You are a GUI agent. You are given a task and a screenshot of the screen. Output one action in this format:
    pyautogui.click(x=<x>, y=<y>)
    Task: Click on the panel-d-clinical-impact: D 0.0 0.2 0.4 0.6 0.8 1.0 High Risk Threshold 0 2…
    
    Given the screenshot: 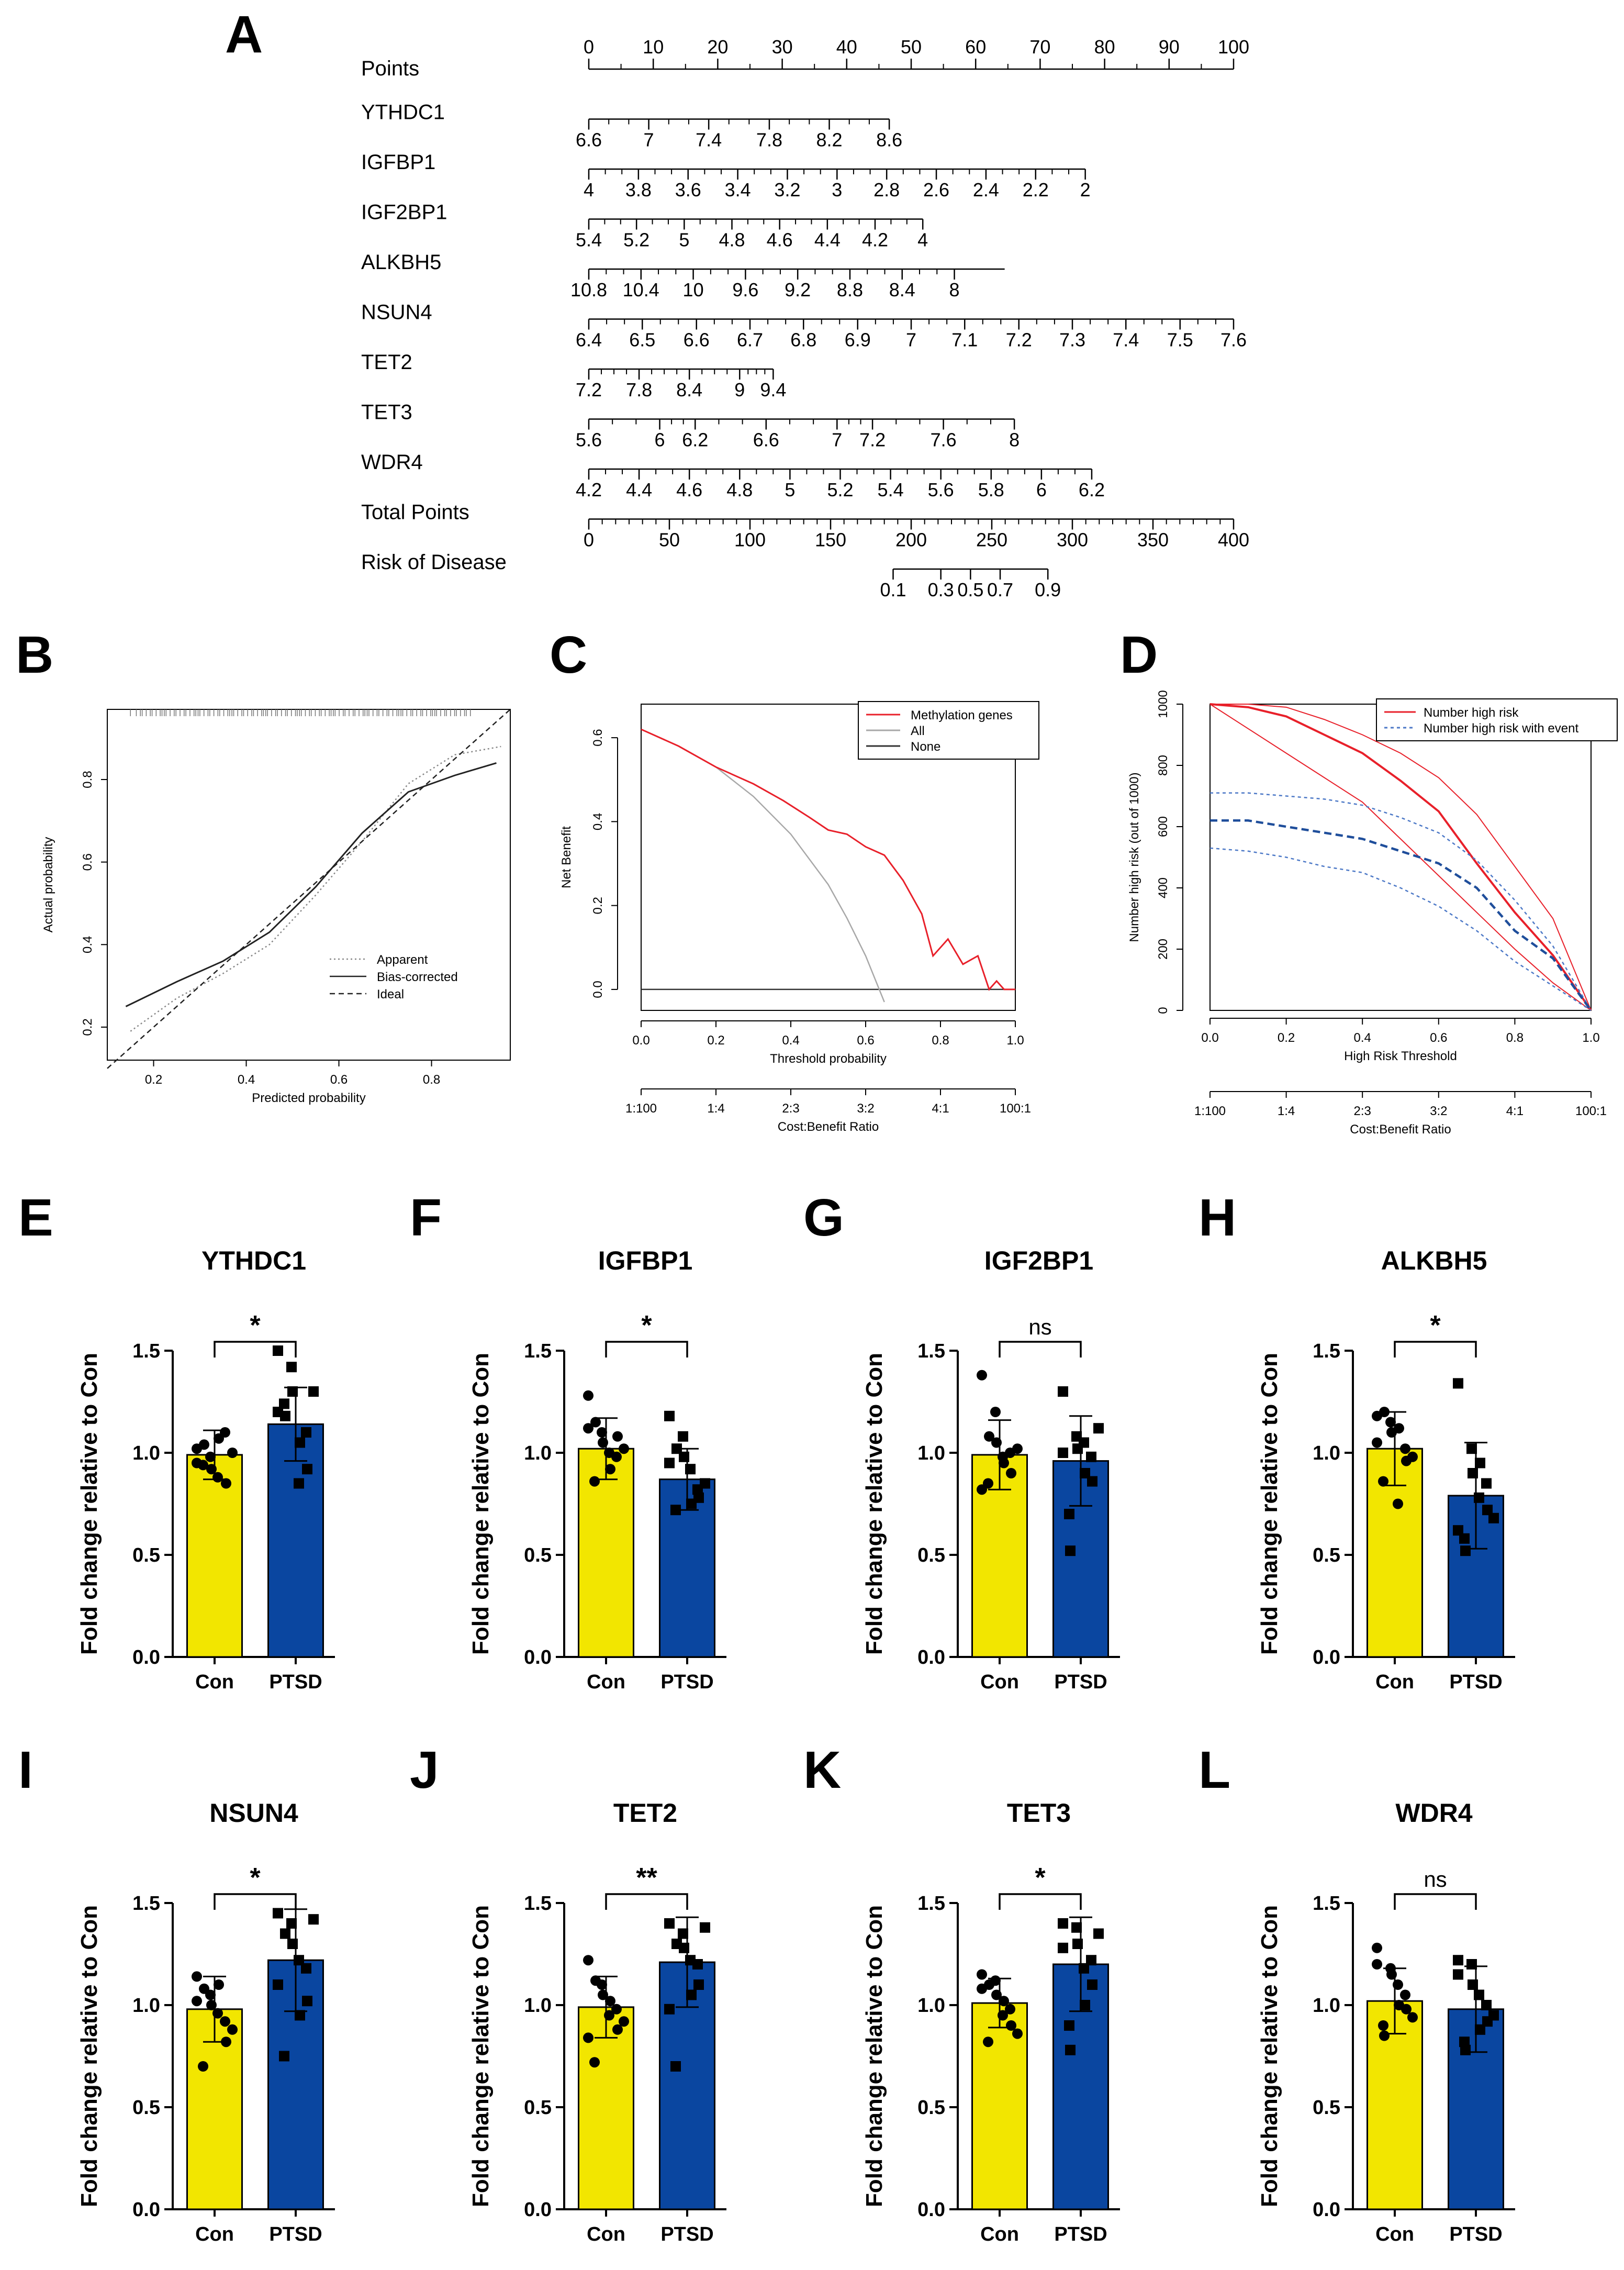 What is the action you would take?
    pyautogui.click(x=1369, y=882)
    